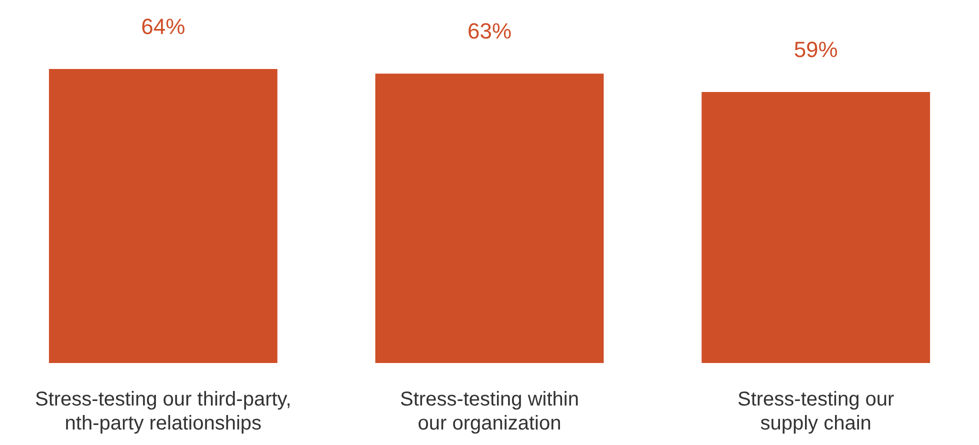 This screenshot has width=979, height=445. I want to click on data-label: 59%, so click(816, 49).